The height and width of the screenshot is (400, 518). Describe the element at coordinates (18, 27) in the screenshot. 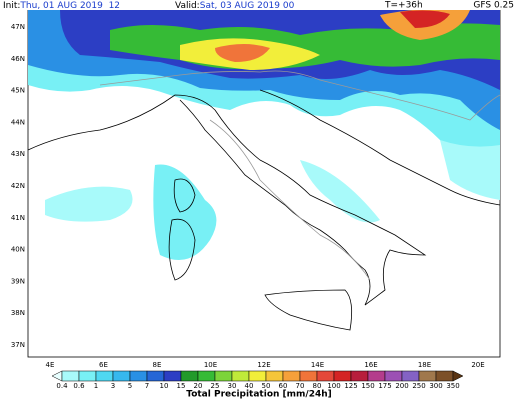

I see `lat-label: 47N` at that location.